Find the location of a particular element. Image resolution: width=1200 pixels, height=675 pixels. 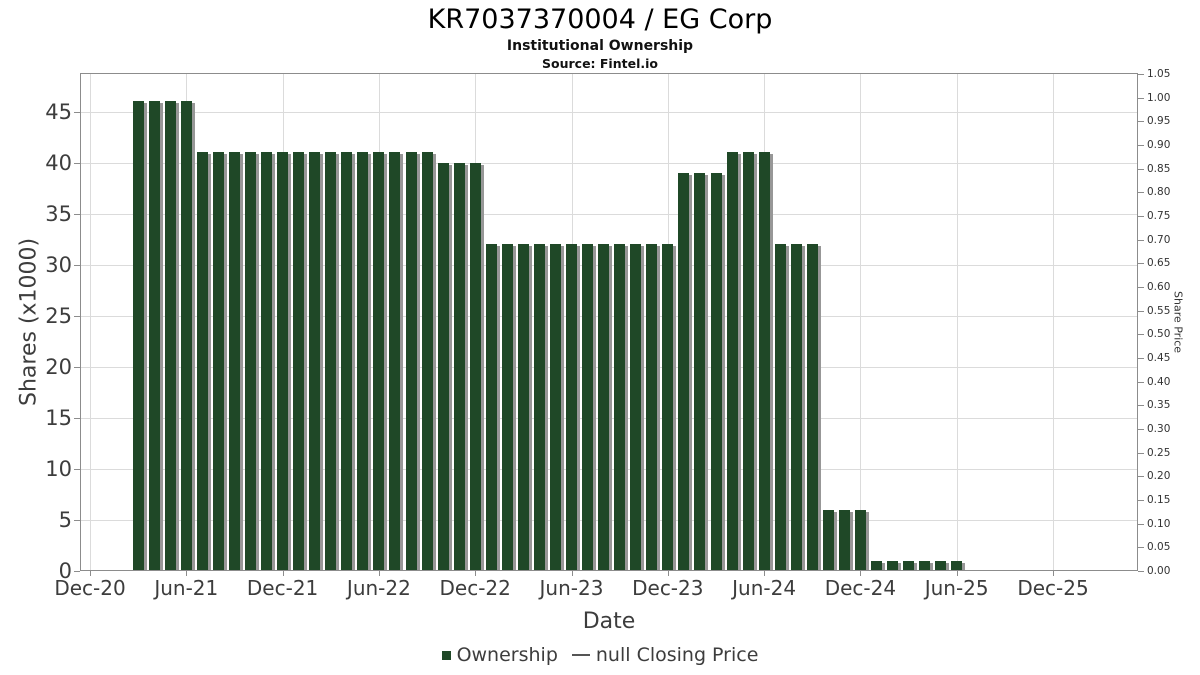

price-tick-label: 0.40 is located at coordinates (1159, 381).